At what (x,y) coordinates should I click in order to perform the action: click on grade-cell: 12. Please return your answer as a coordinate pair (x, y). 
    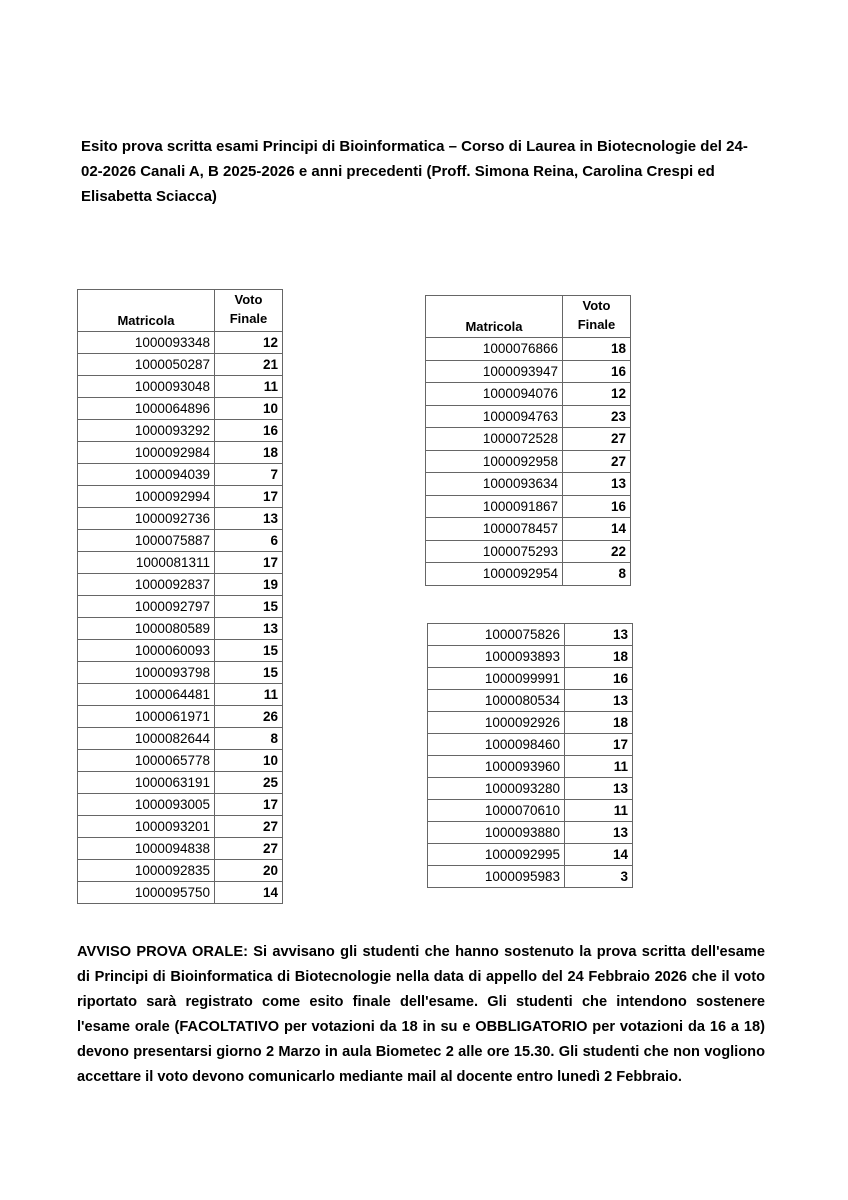
    Looking at the image, I should click on (596, 394).